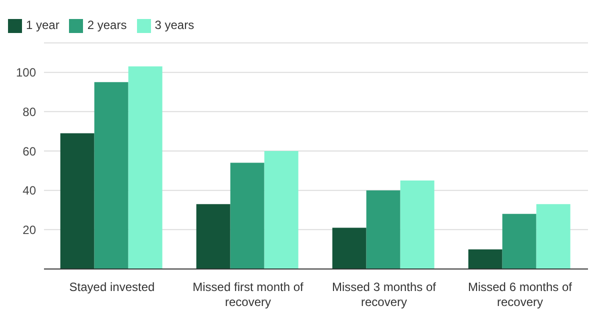 This screenshot has height=321, width=596. I want to click on y-tick-label: 20, so click(29, 229).